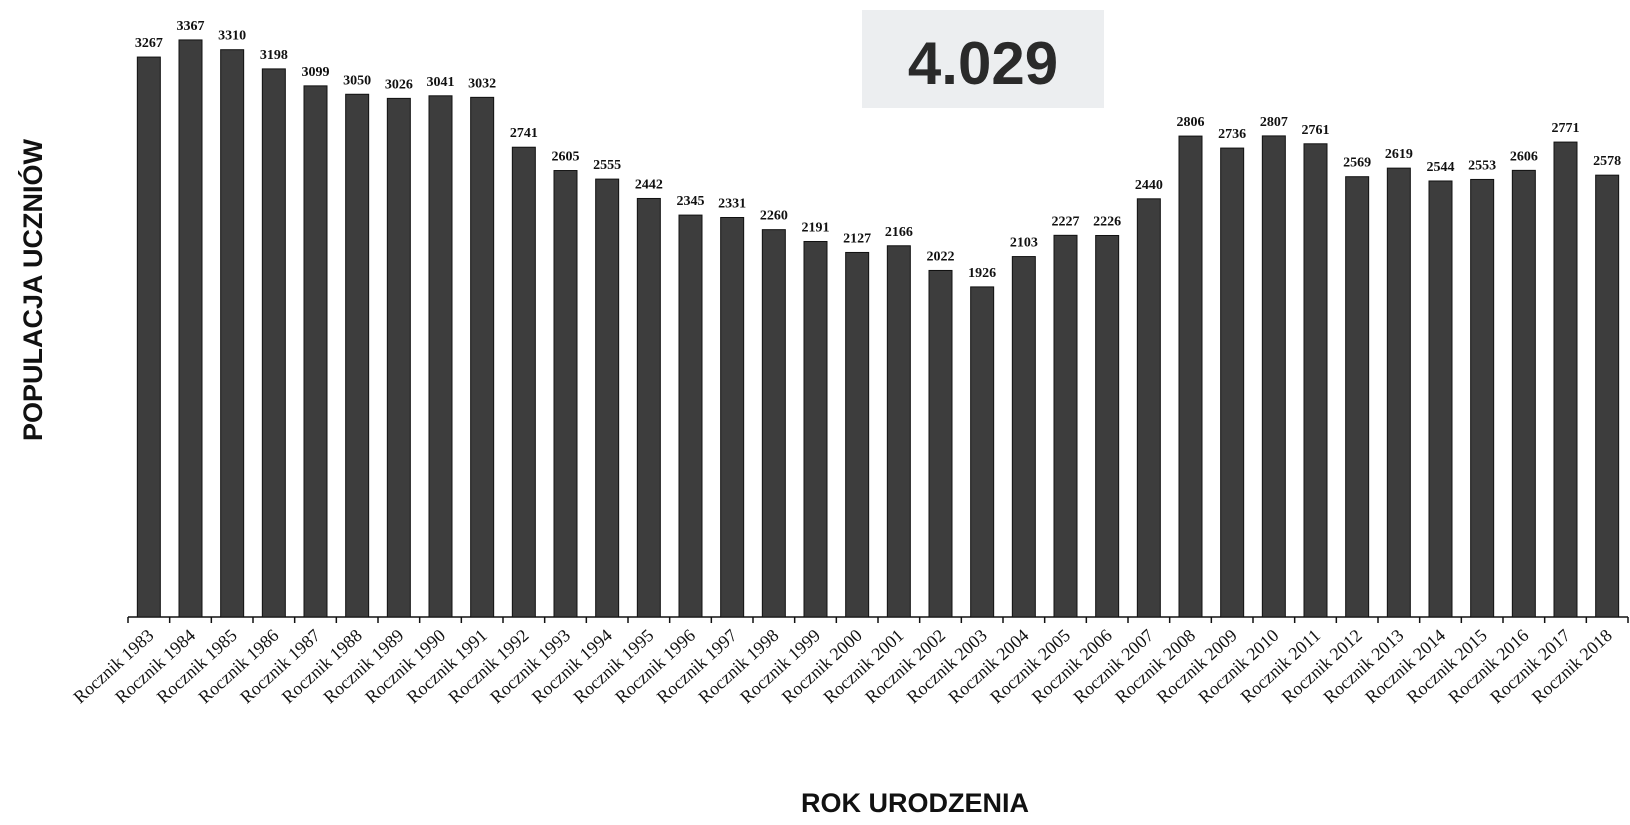  What do you see at coordinates (482, 83) in the screenshot?
I see `bar-value-label: 3032` at bounding box center [482, 83].